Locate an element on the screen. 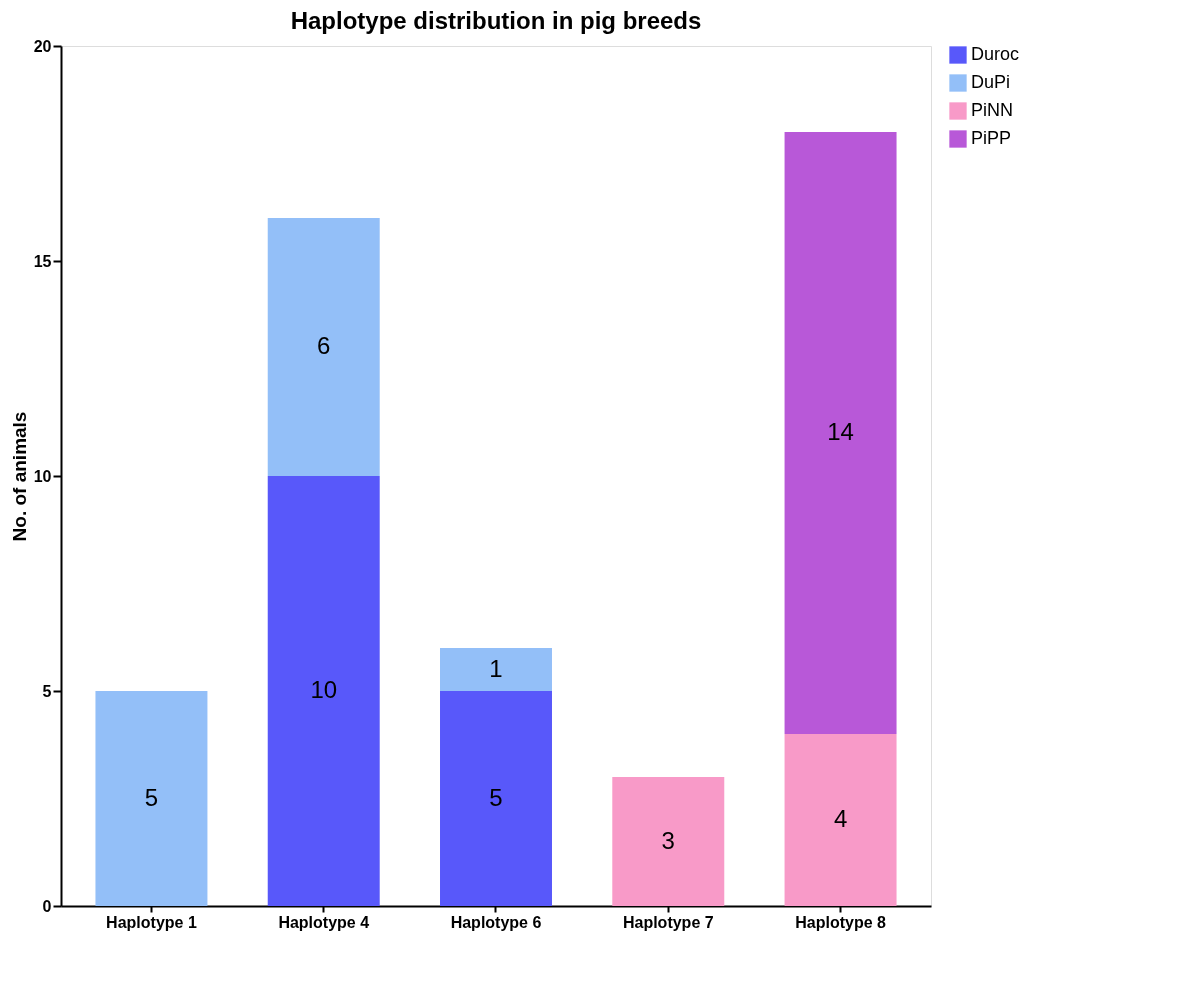  x-tick-label: Haplotype 4 is located at coordinates (324, 922).